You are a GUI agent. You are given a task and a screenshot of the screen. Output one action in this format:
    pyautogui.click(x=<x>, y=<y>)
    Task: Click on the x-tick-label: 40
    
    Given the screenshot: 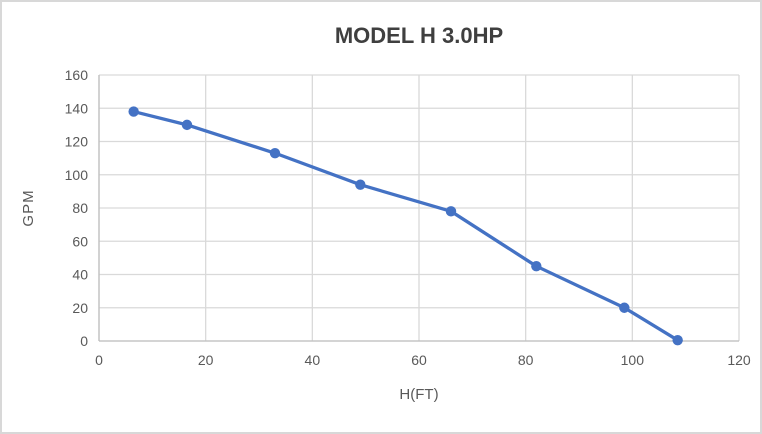 What is the action you would take?
    pyautogui.click(x=313, y=360)
    